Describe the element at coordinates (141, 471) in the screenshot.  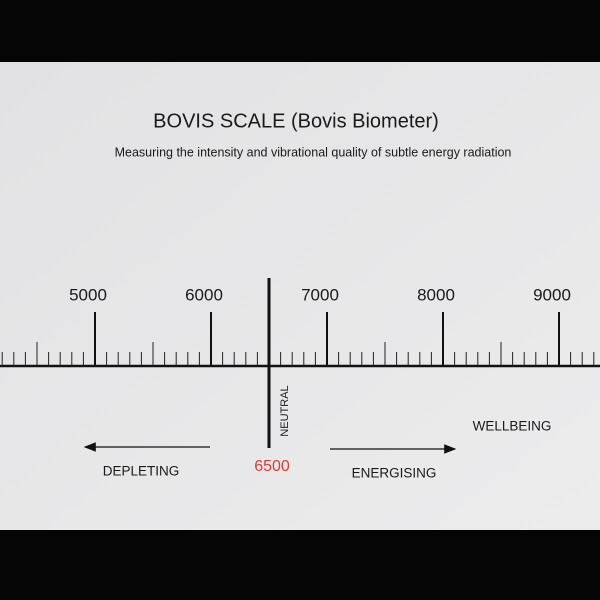
I see `depleting-label: DEPLETING` at that location.